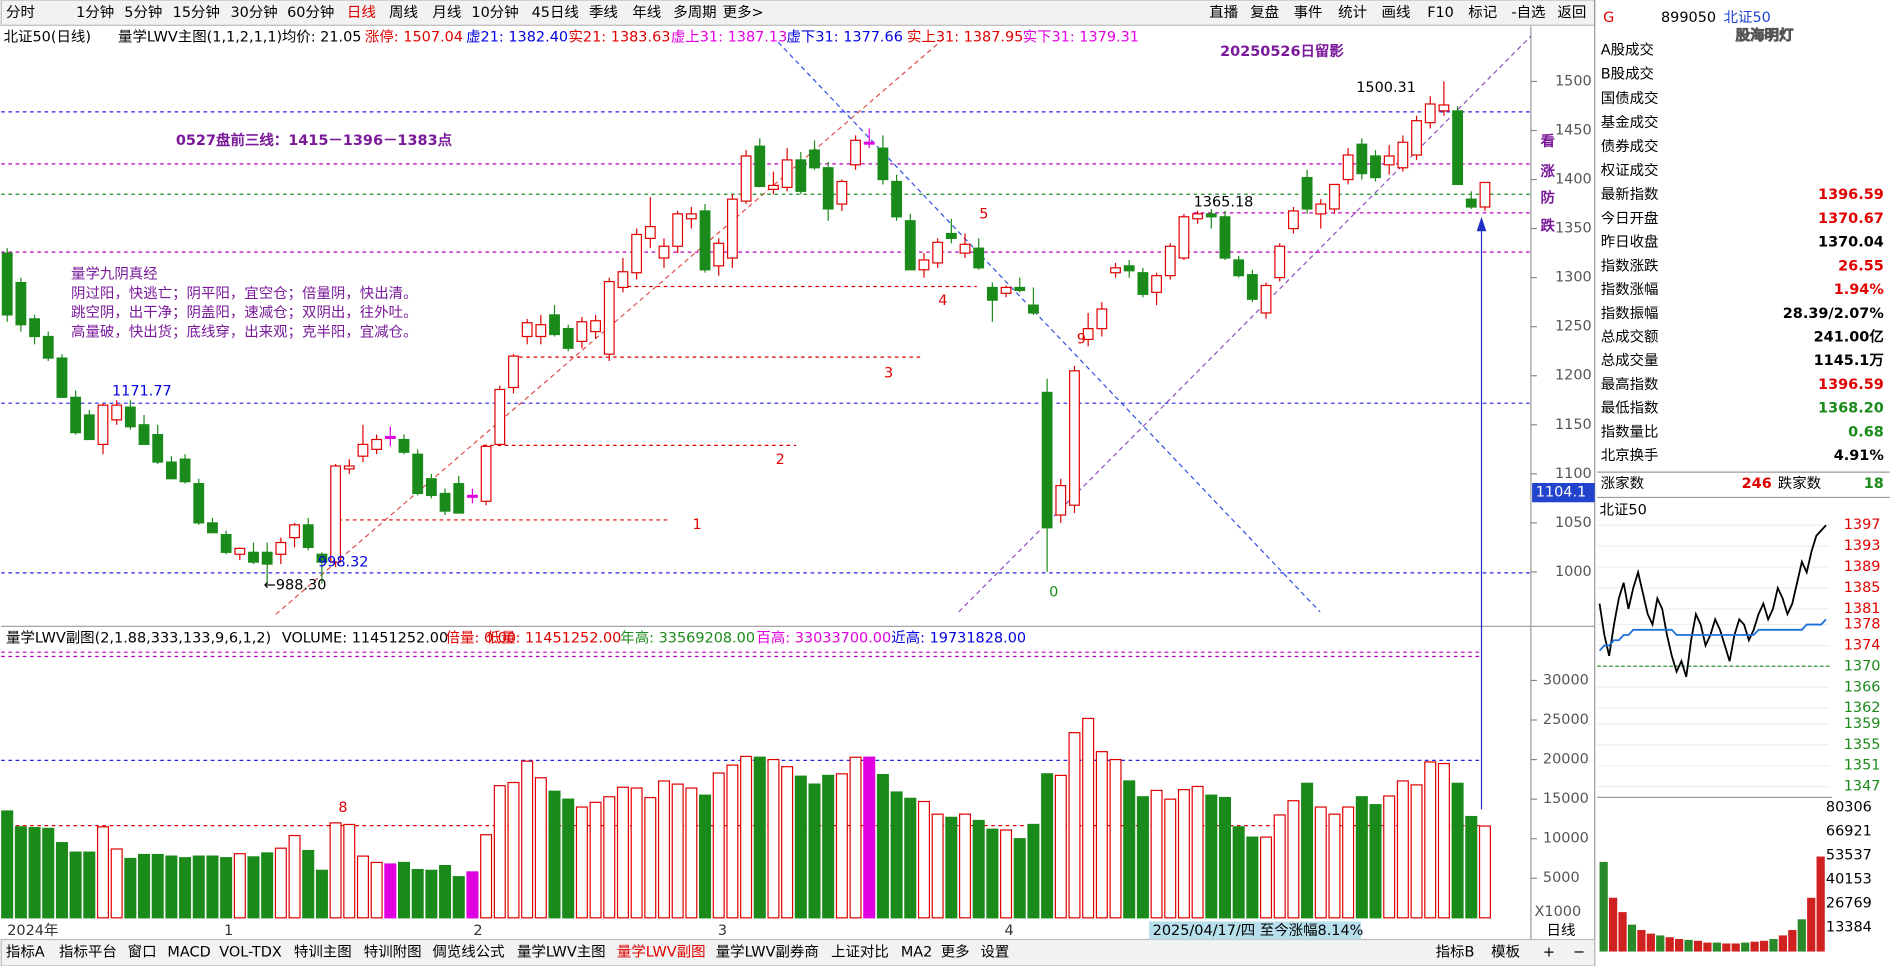  What do you see at coordinates (1579, 953) in the screenshot?
I see `tab: −` at bounding box center [1579, 953].